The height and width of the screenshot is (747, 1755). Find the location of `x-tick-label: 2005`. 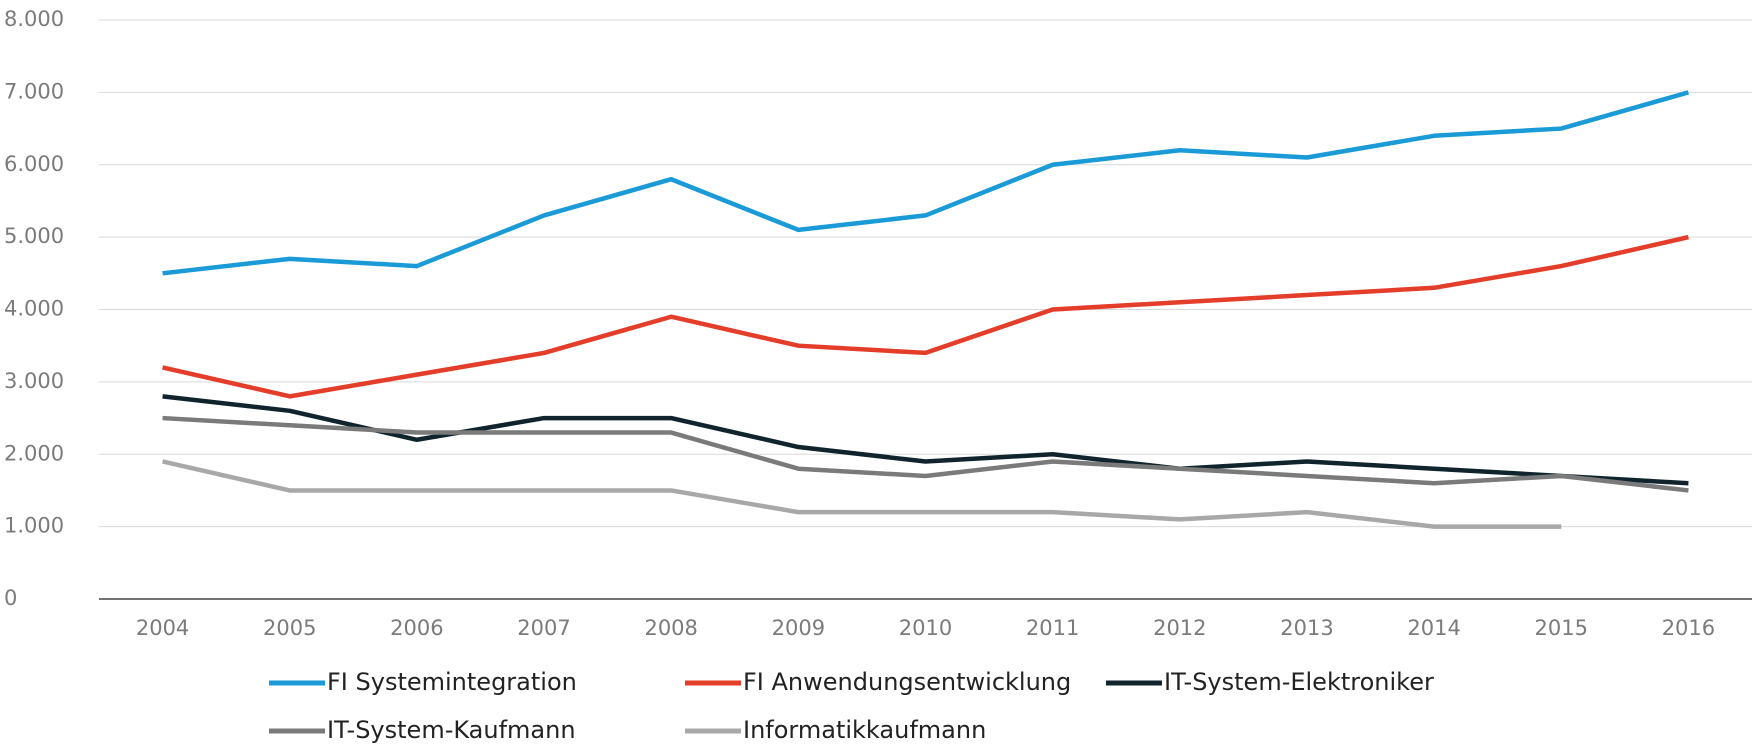

x-tick-label: 2005 is located at coordinates (289, 628).